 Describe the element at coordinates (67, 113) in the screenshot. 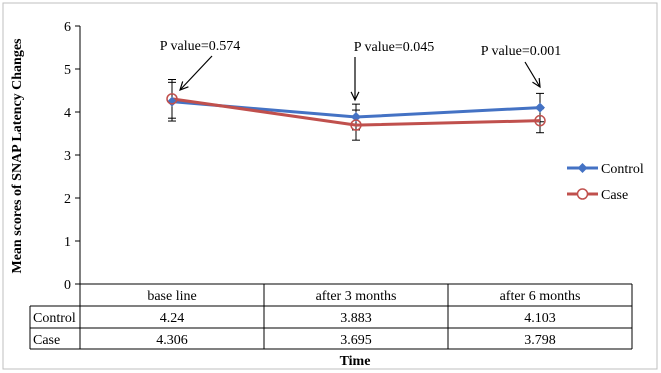

I see `y-tick-label: 4` at that location.